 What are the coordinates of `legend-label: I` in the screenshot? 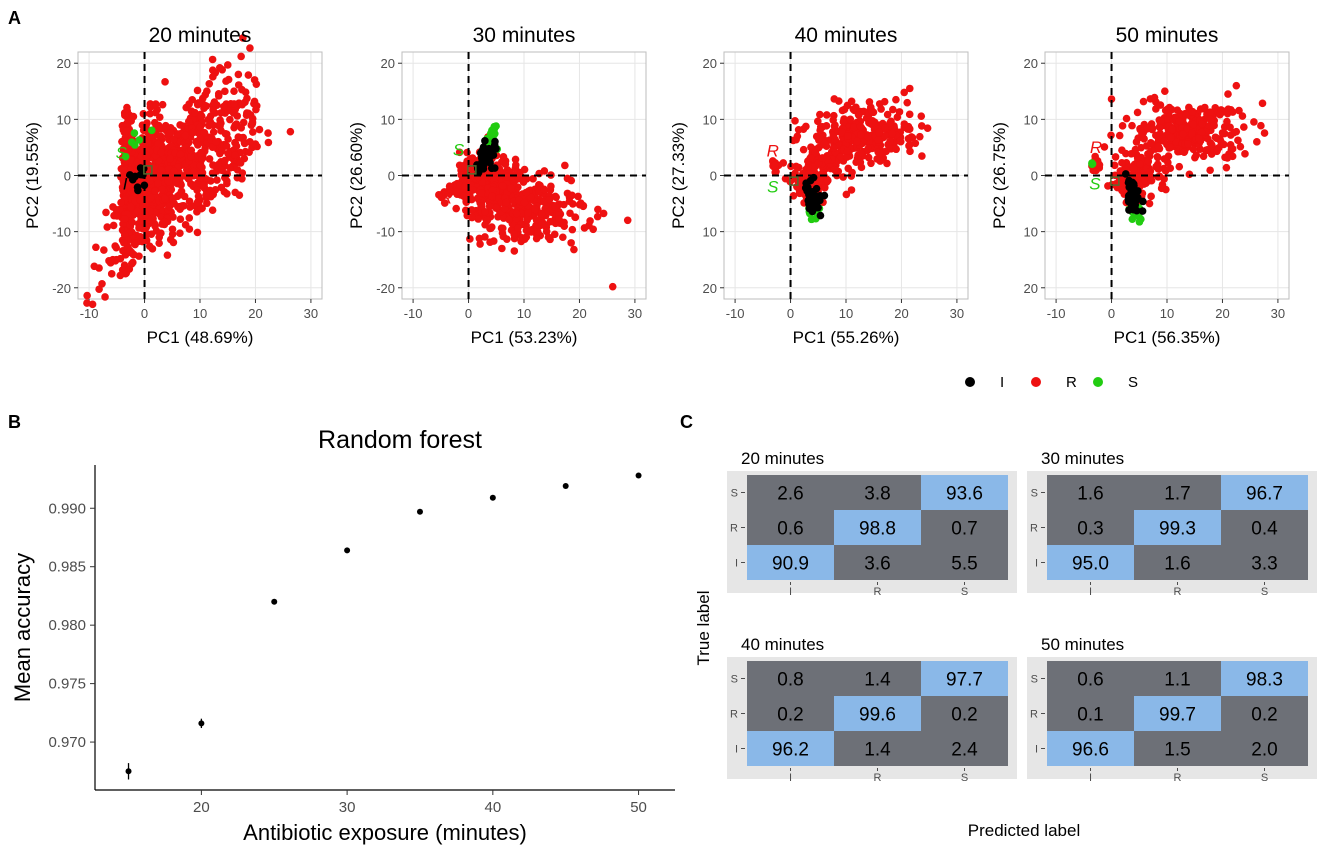 It's located at (1002, 382).